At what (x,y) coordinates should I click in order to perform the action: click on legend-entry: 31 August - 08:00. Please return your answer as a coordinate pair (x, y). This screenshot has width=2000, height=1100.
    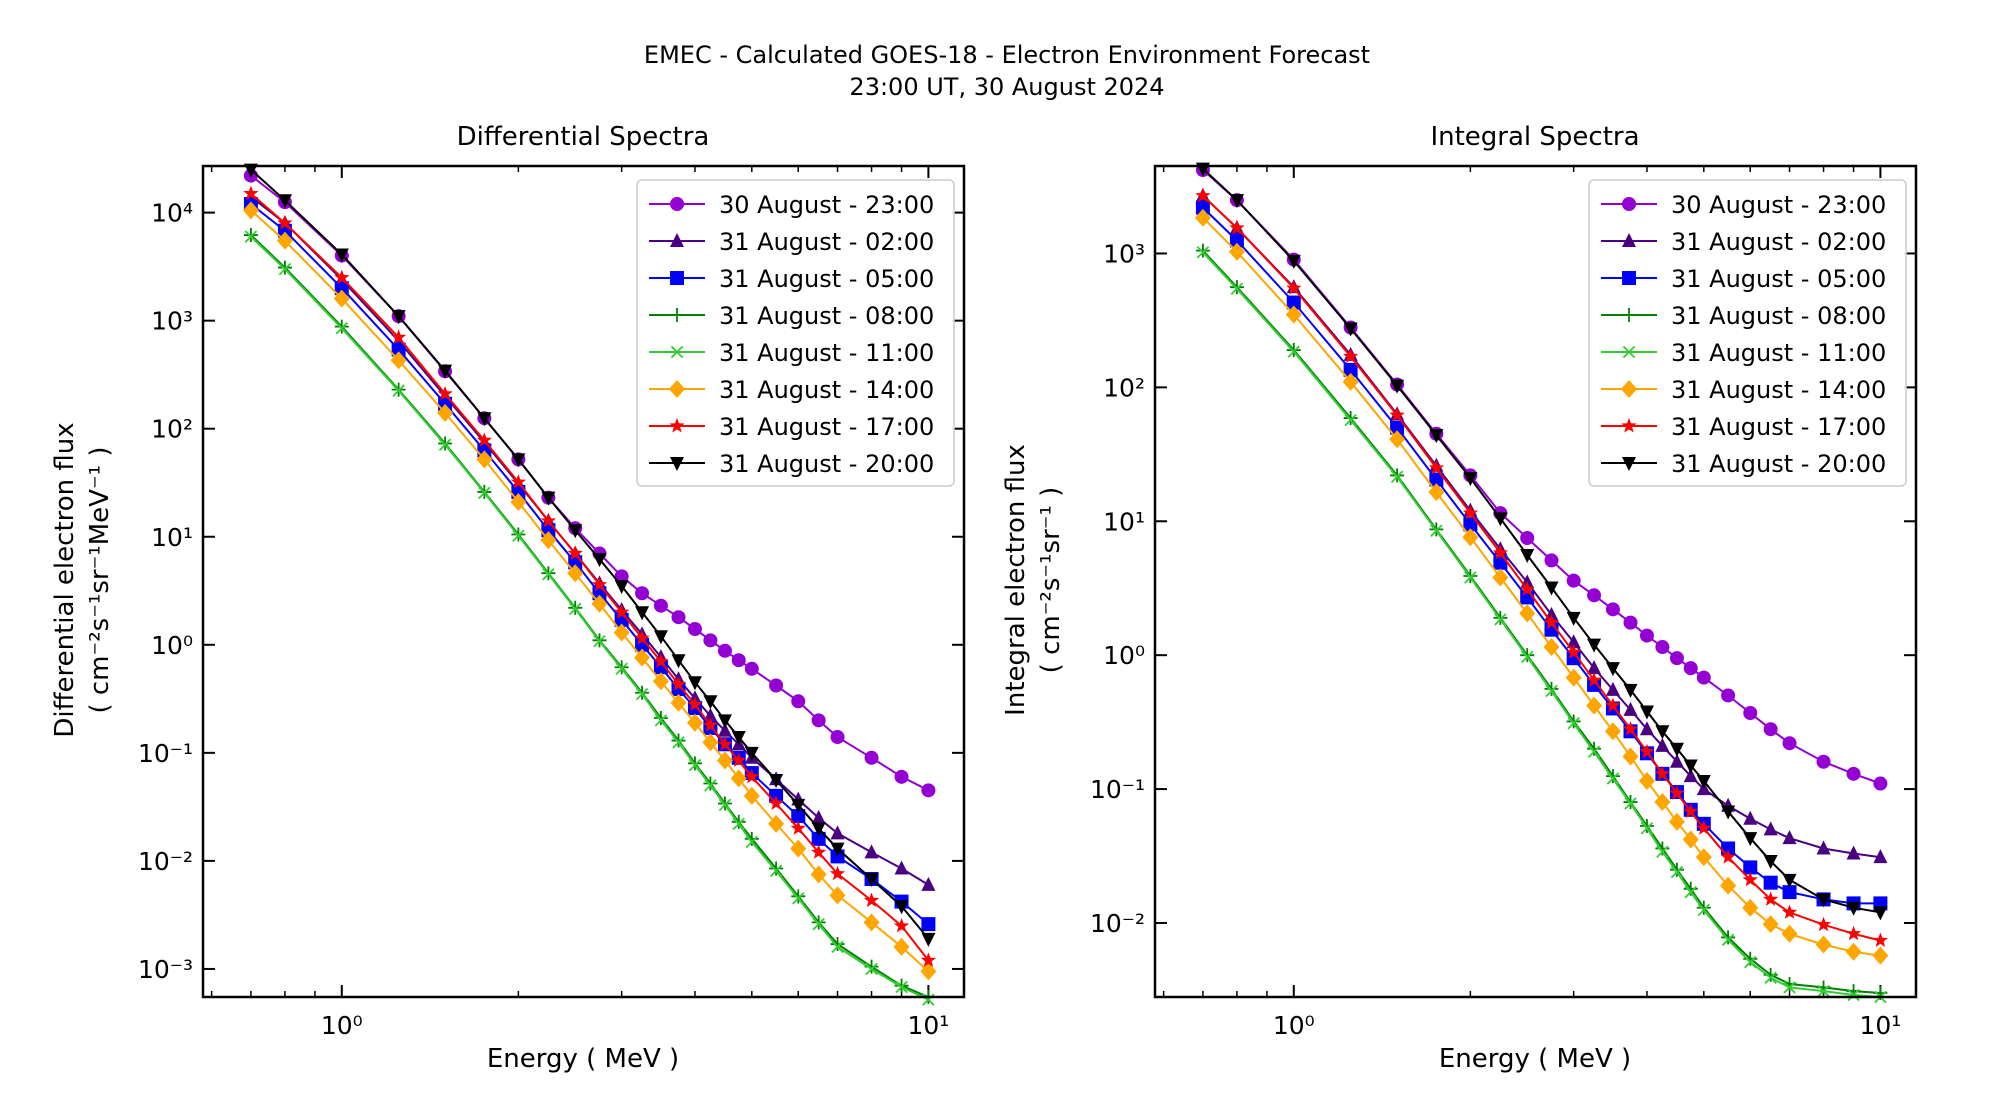
    Looking at the image, I should click on (1743, 316).